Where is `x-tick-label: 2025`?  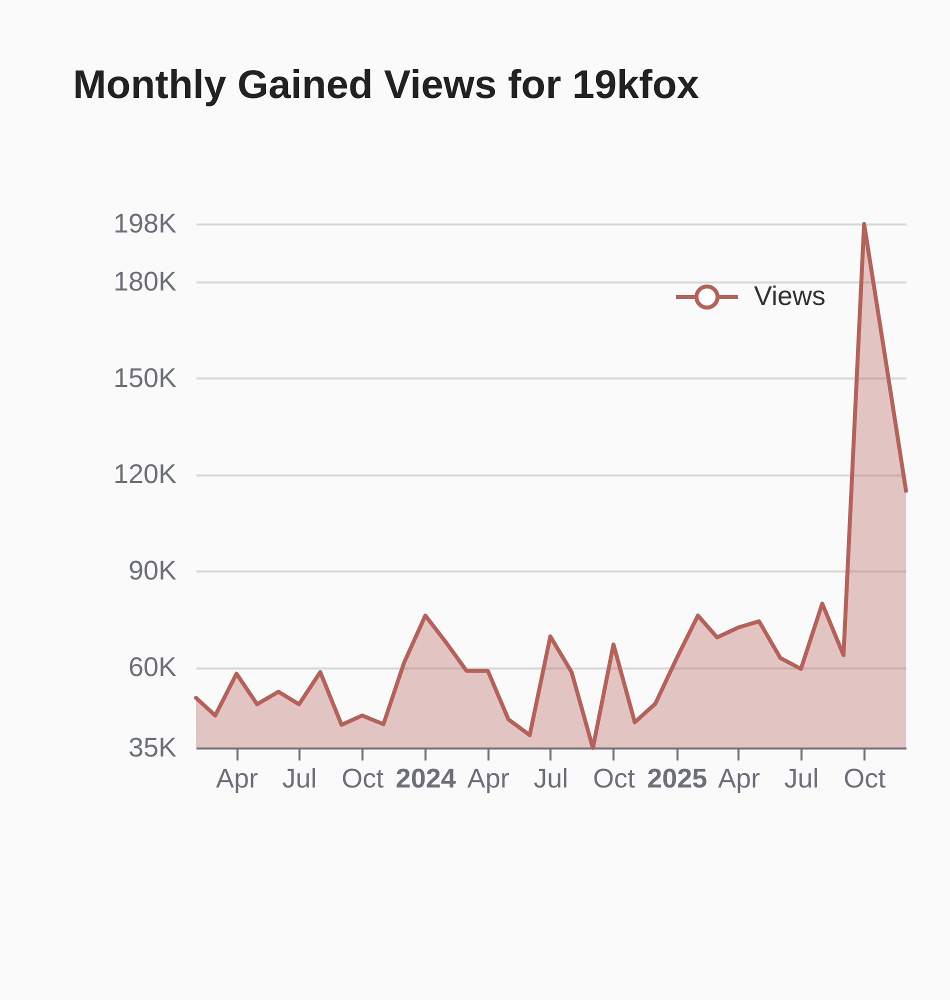 x-tick-label: 2025 is located at coordinates (677, 779).